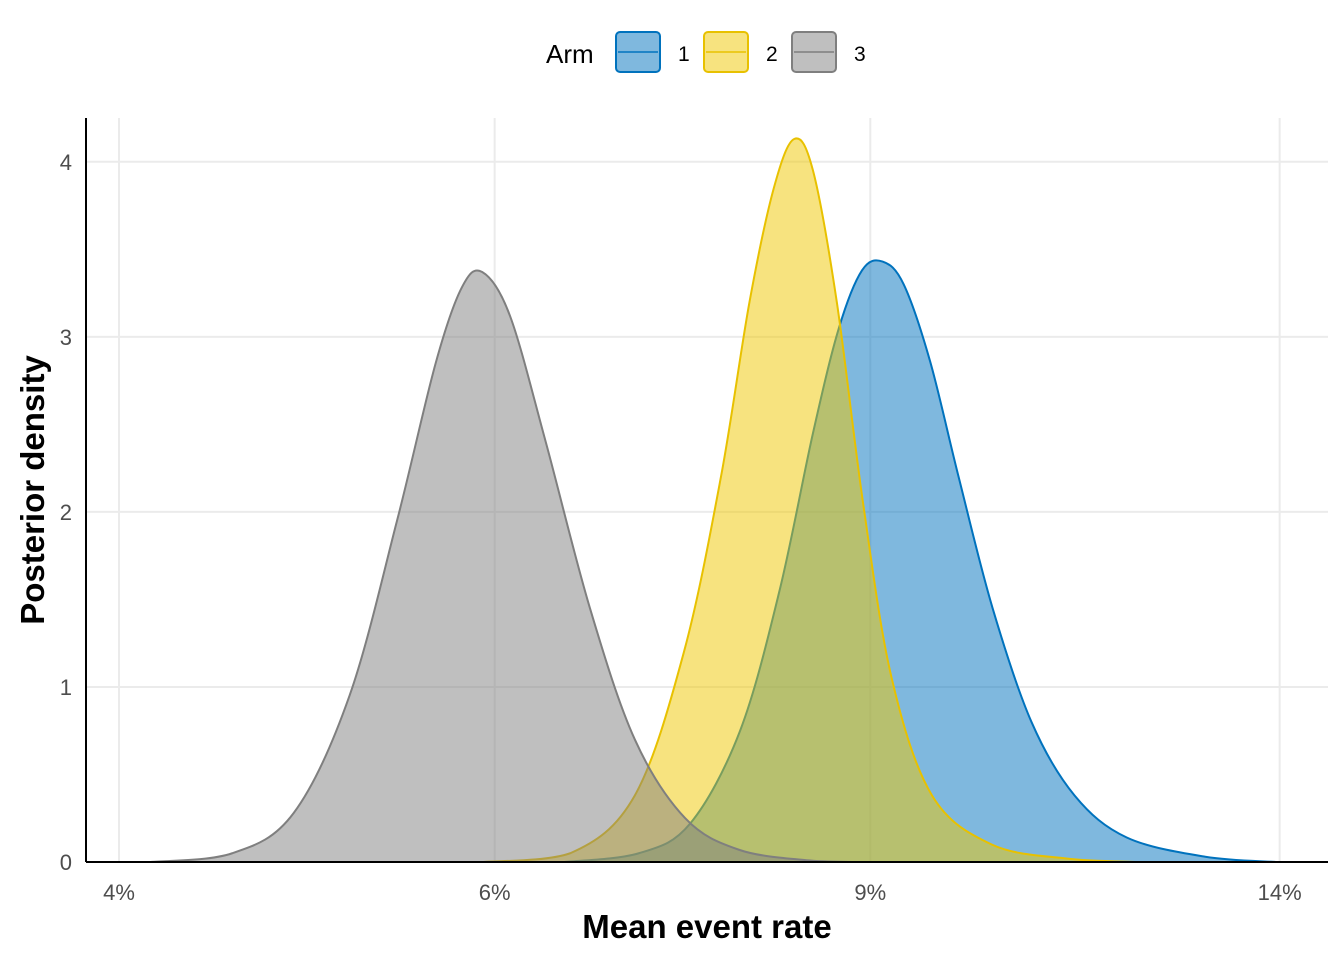 Image resolution: width=1344 pixels, height=960 pixels. Describe the element at coordinates (772, 54) in the screenshot. I see `legend-label-arm-2: 2` at that location.